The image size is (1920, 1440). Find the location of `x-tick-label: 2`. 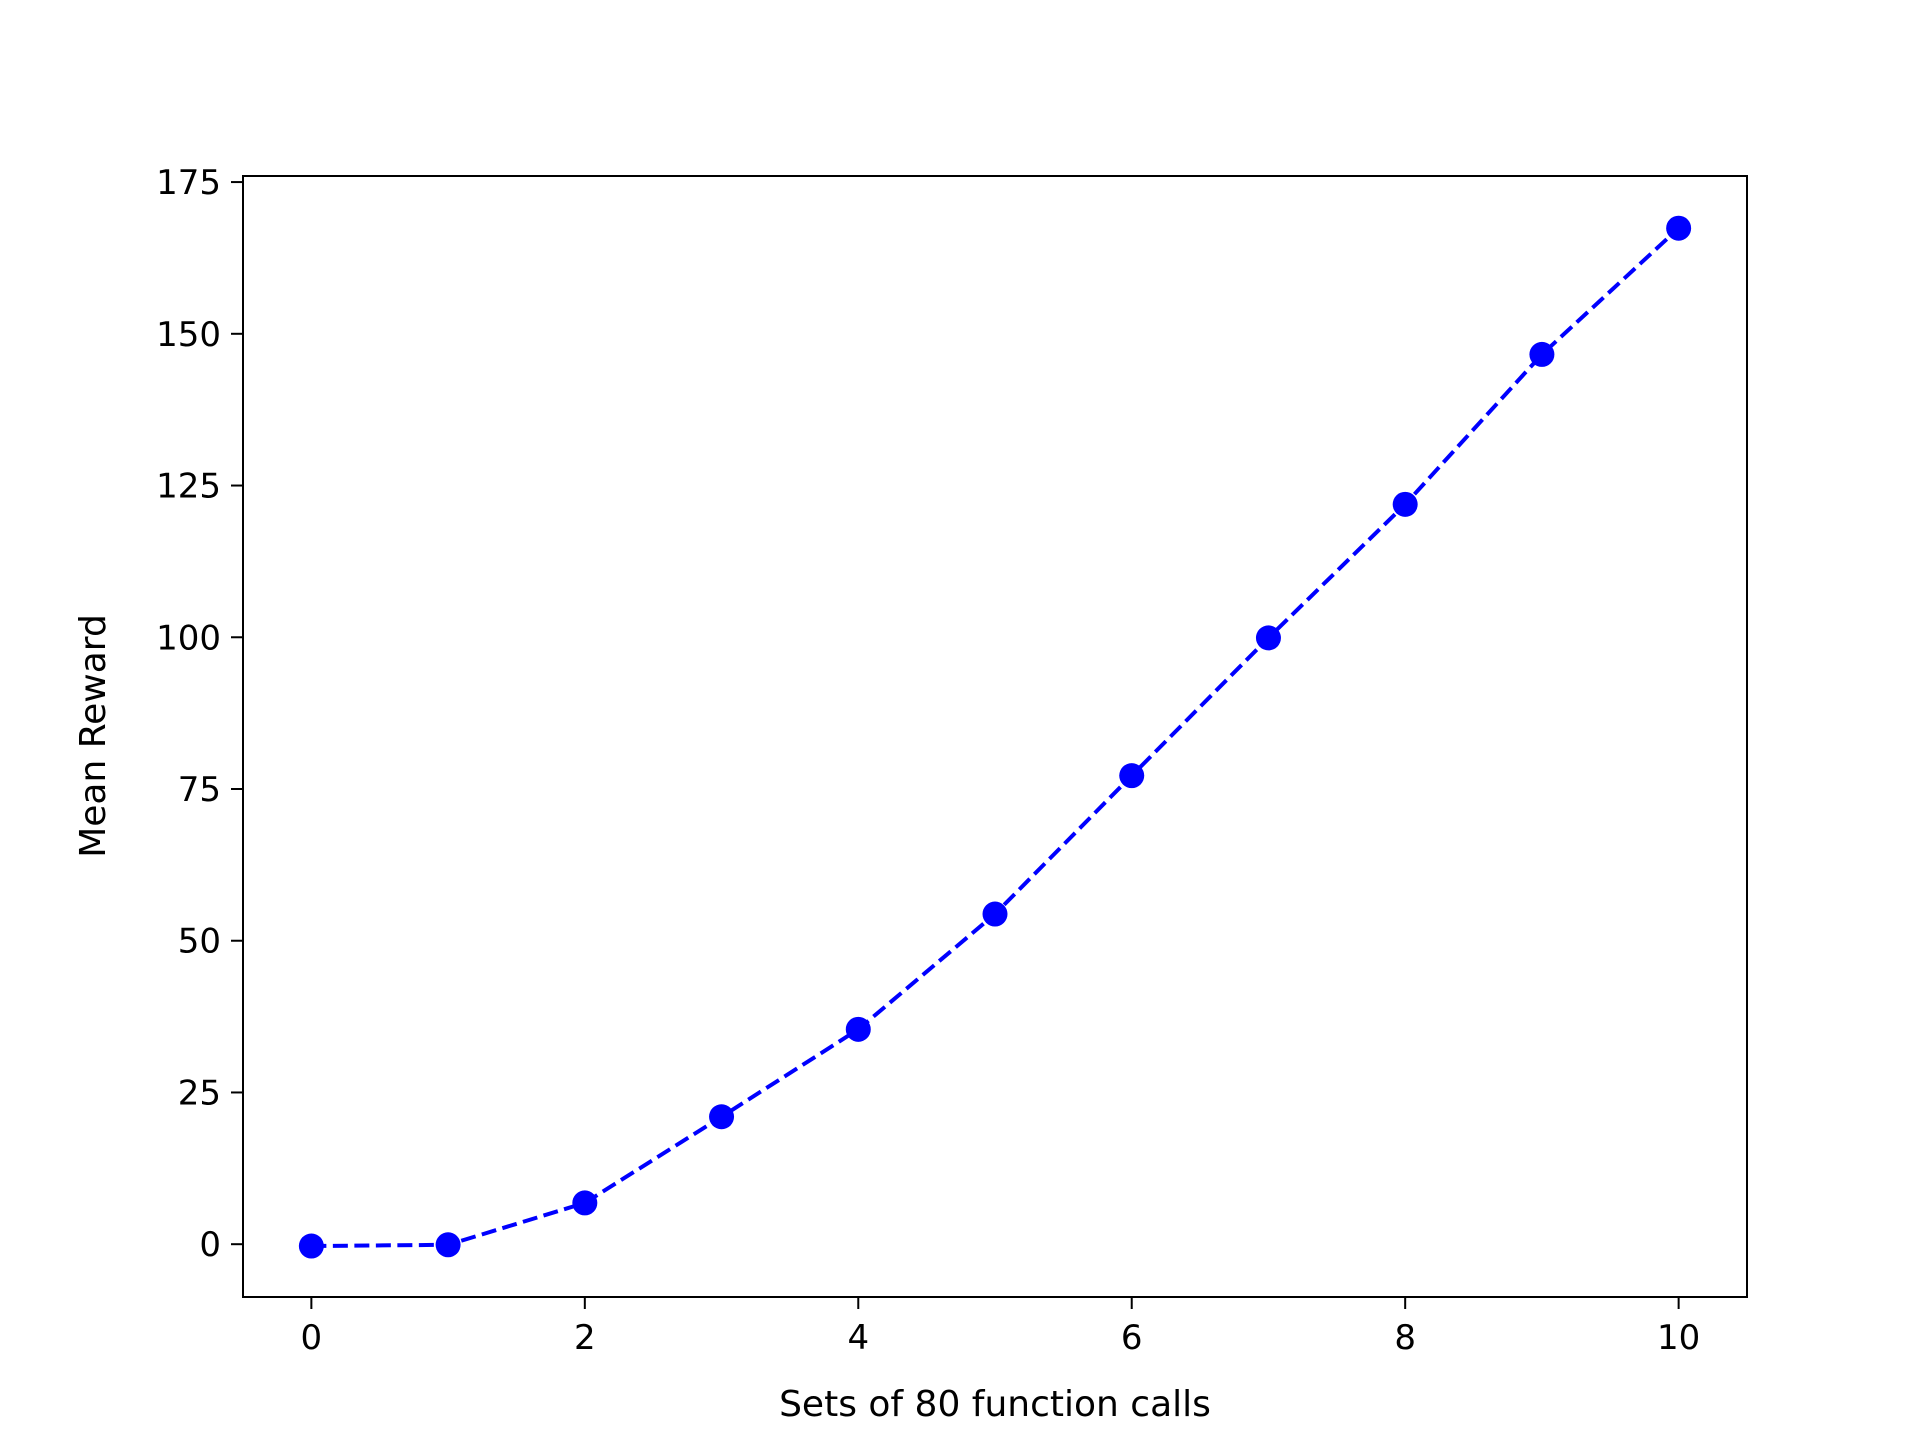

x-tick-label: 2 is located at coordinates (585, 1338).